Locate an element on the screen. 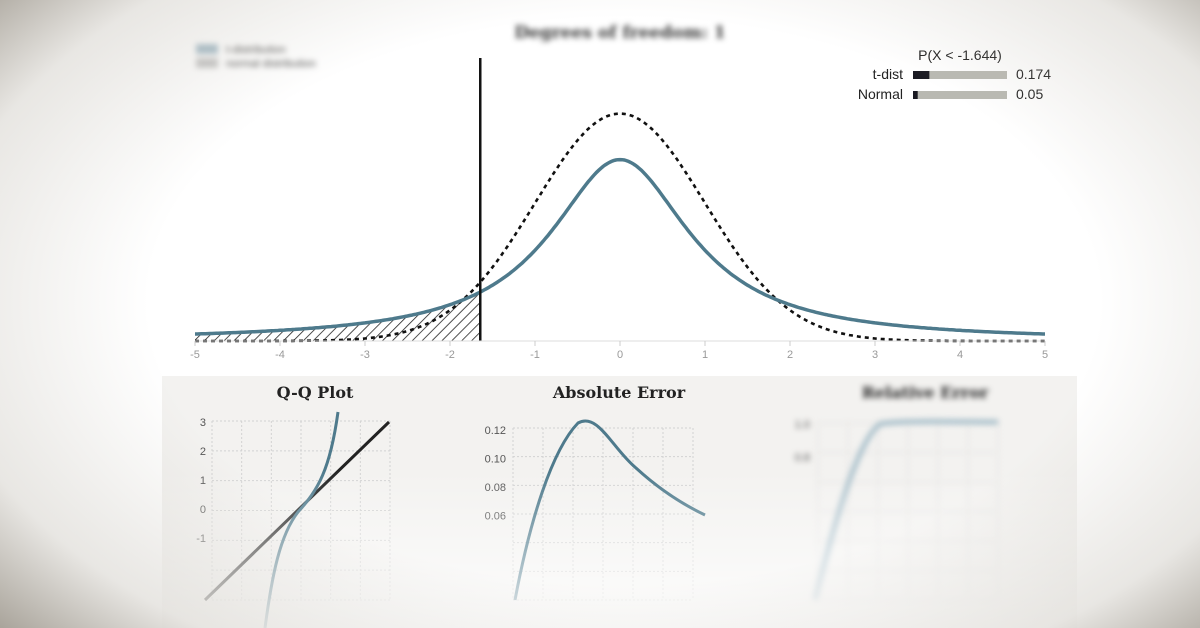 Image resolution: width=1200 pixels, height=628 pixels. x-tick-label: -2 is located at coordinates (450, 355).